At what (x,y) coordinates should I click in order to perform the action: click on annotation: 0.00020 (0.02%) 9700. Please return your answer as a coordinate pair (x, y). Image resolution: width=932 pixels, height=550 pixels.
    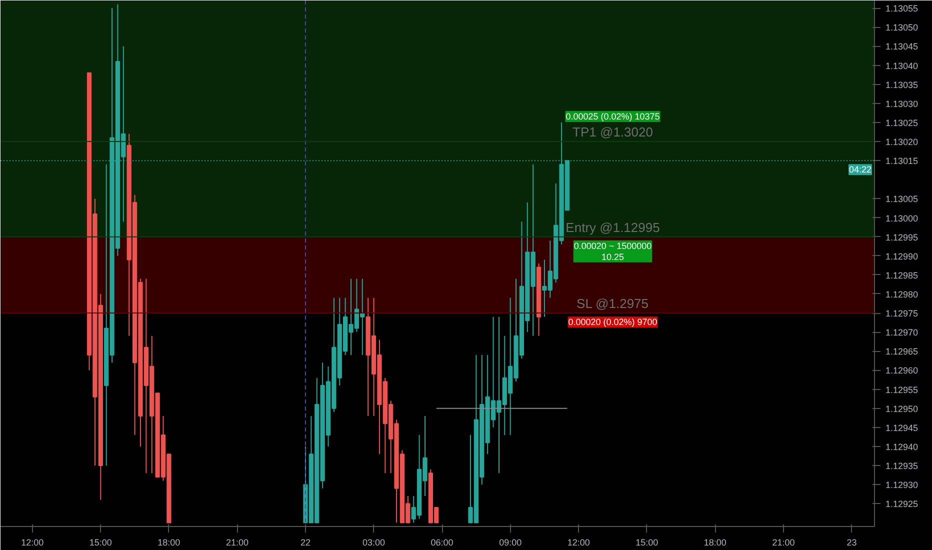
    Looking at the image, I should click on (613, 322).